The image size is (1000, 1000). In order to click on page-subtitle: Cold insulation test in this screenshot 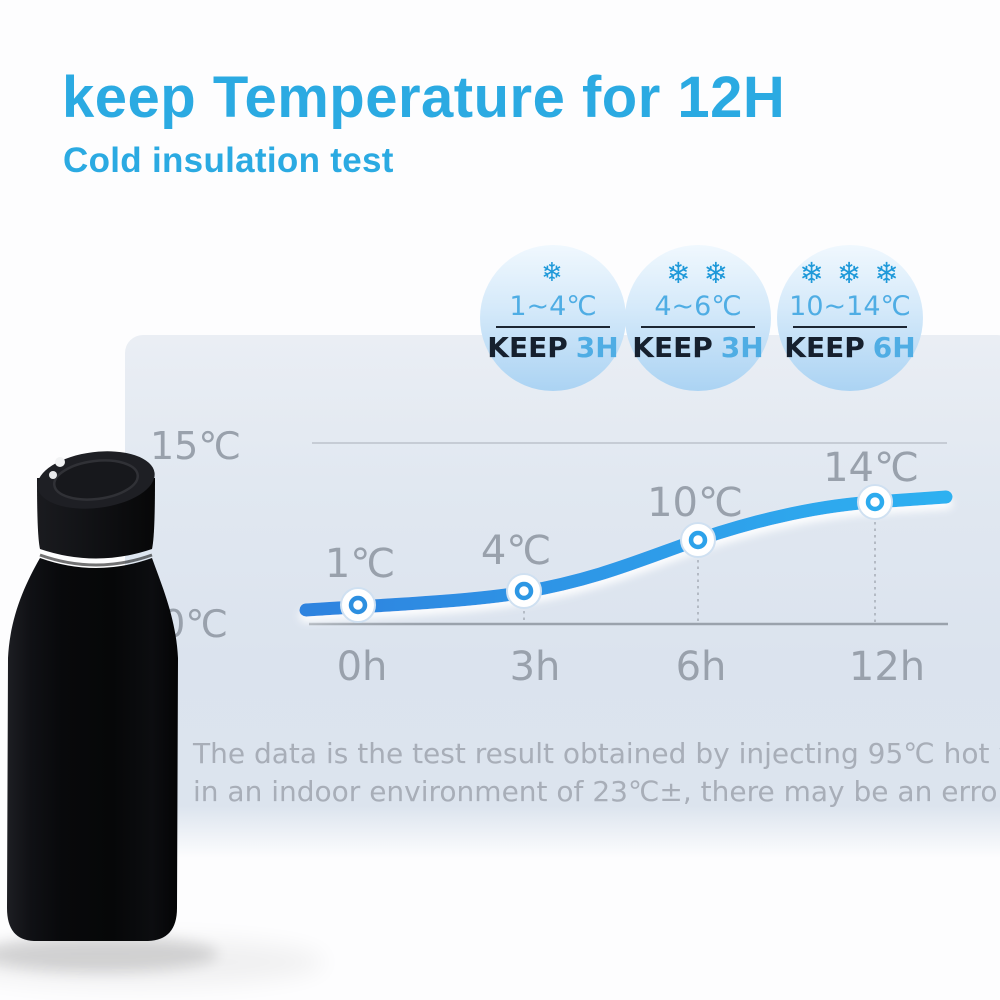, I will do `click(228, 160)`.